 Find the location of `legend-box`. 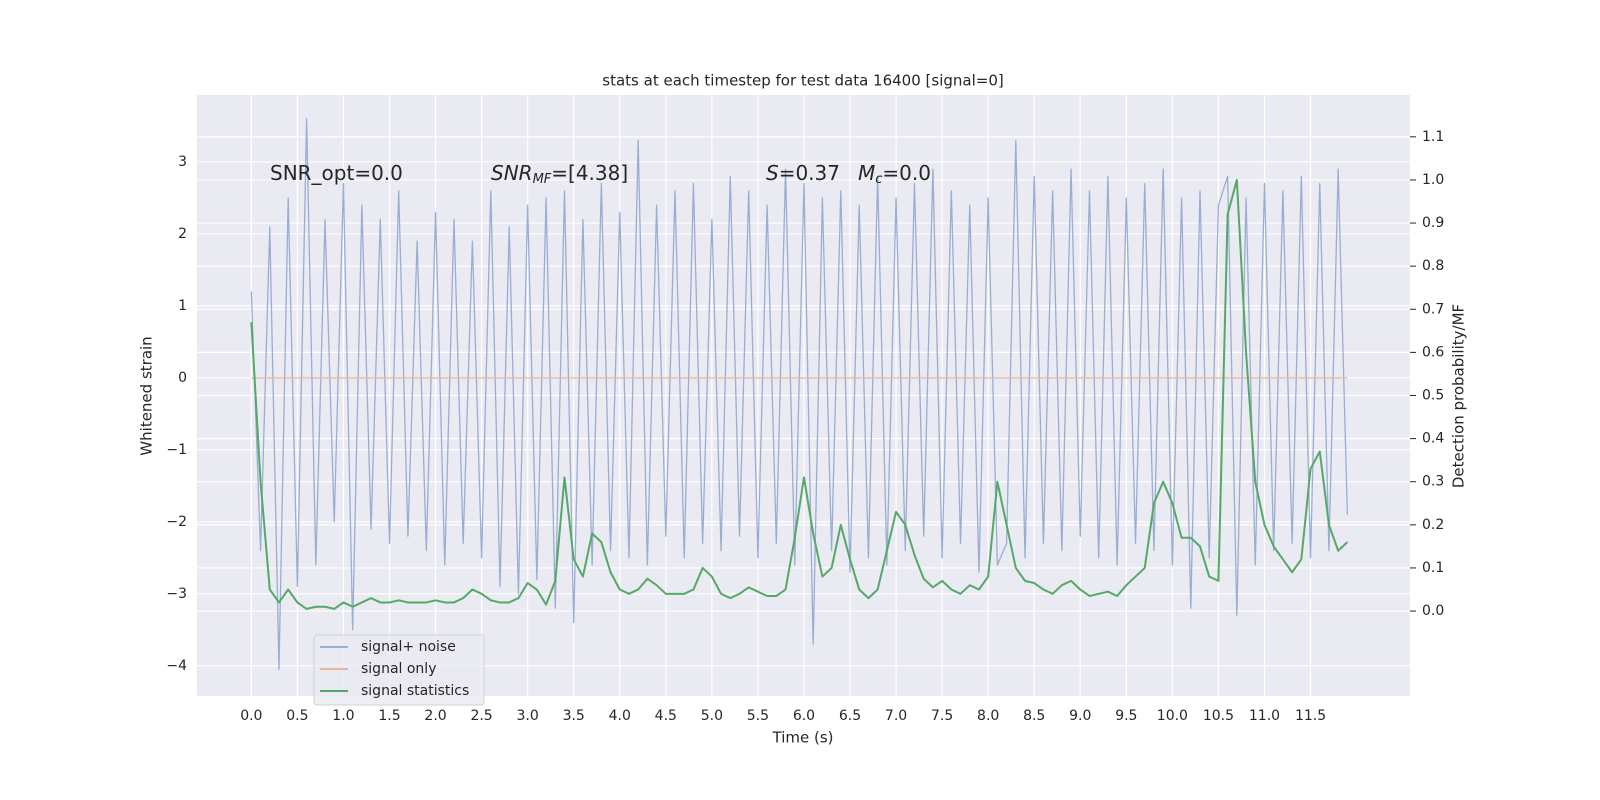

legend-box is located at coordinates (399, 670).